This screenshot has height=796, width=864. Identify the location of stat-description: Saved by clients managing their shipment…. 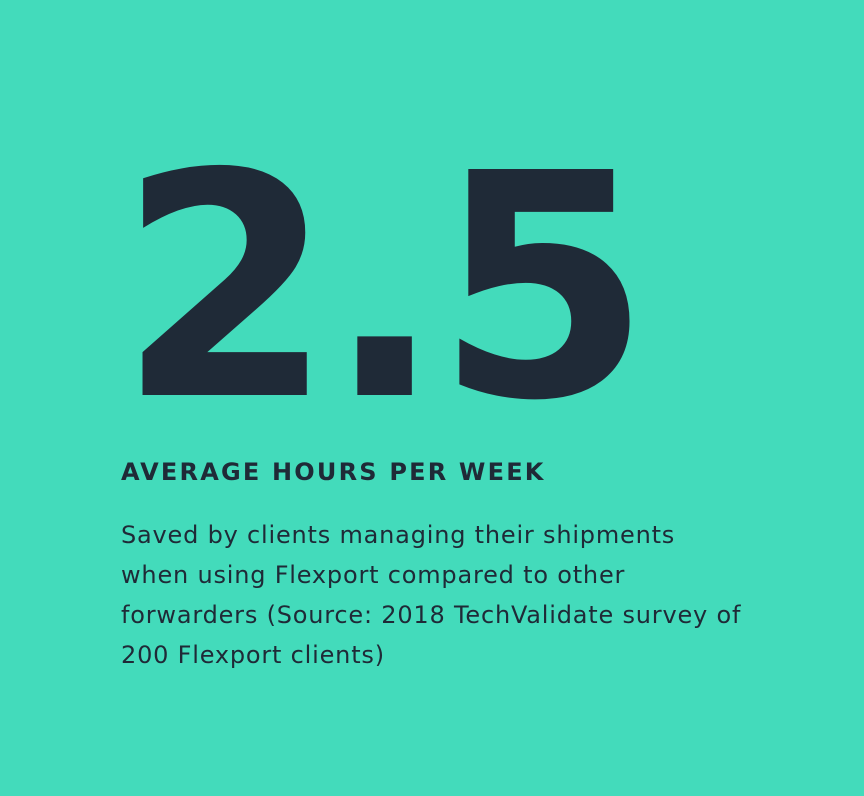
(431, 595).